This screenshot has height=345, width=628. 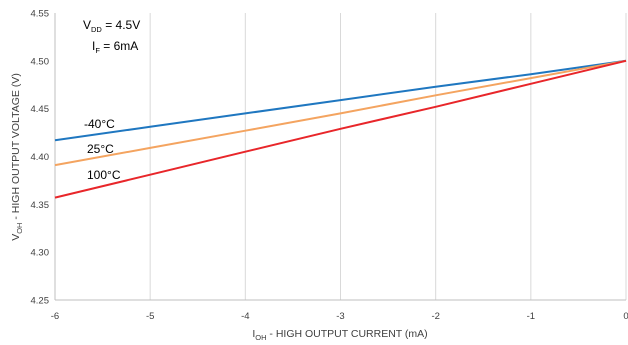 I want to click on x-tick-label: -1, so click(x=531, y=316).